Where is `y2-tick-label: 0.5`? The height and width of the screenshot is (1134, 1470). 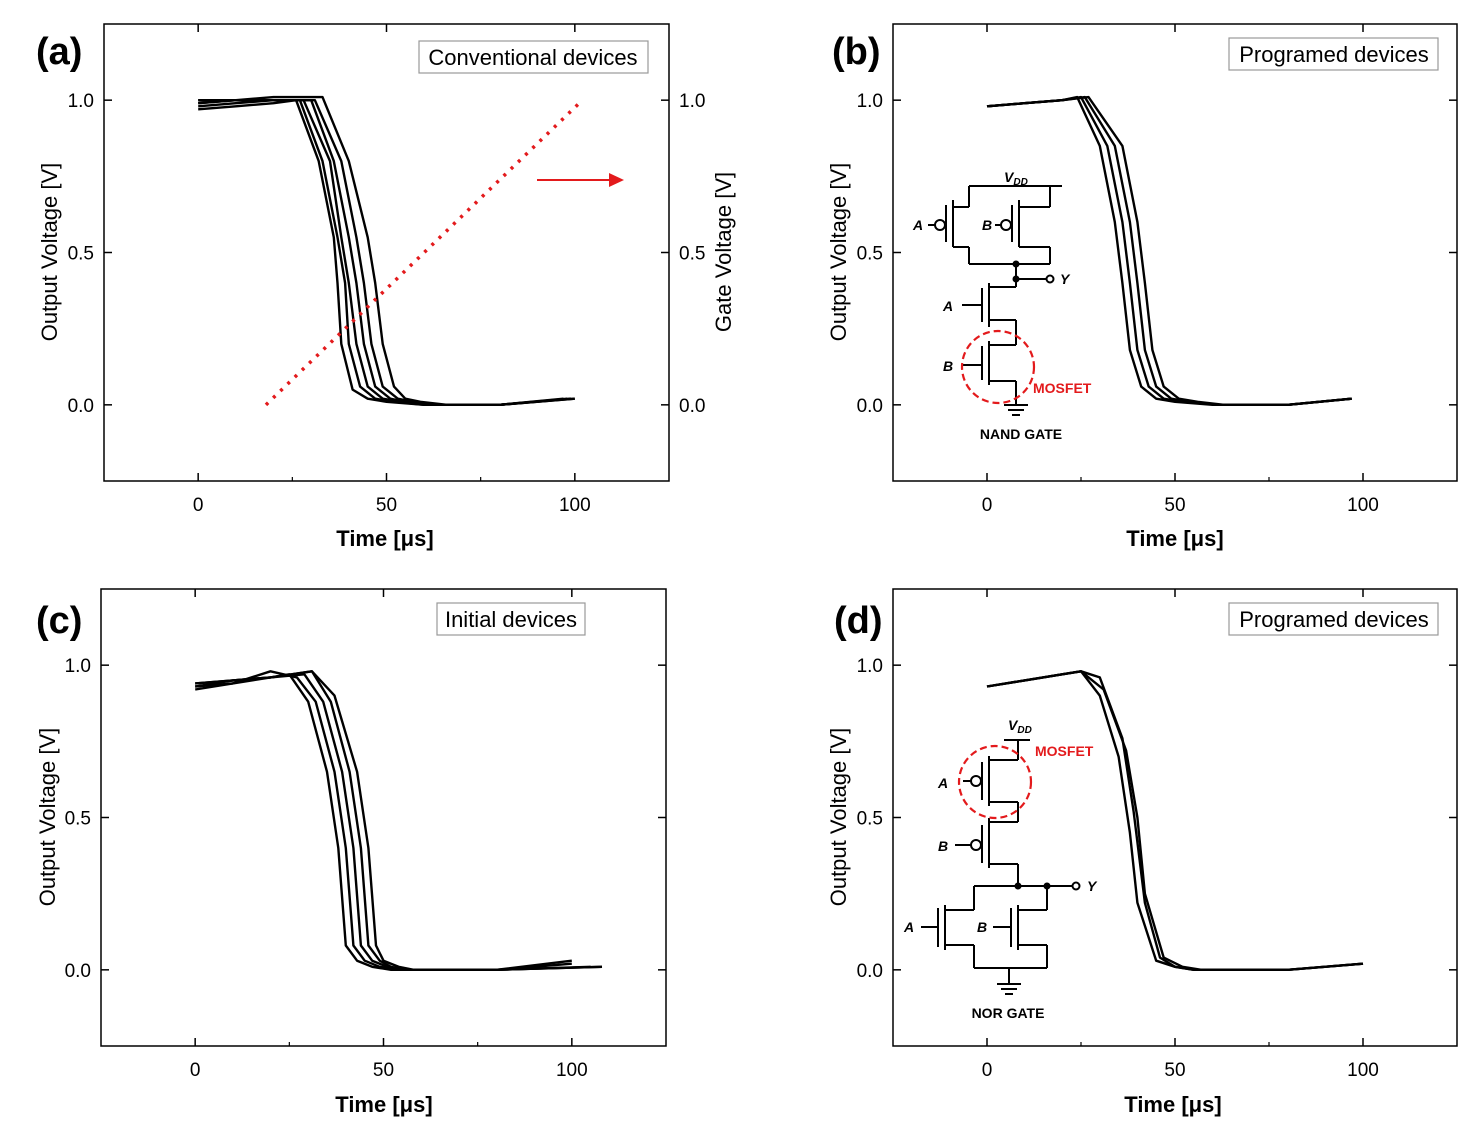
y2-tick-label: 0.5 is located at coordinates (692, 254).